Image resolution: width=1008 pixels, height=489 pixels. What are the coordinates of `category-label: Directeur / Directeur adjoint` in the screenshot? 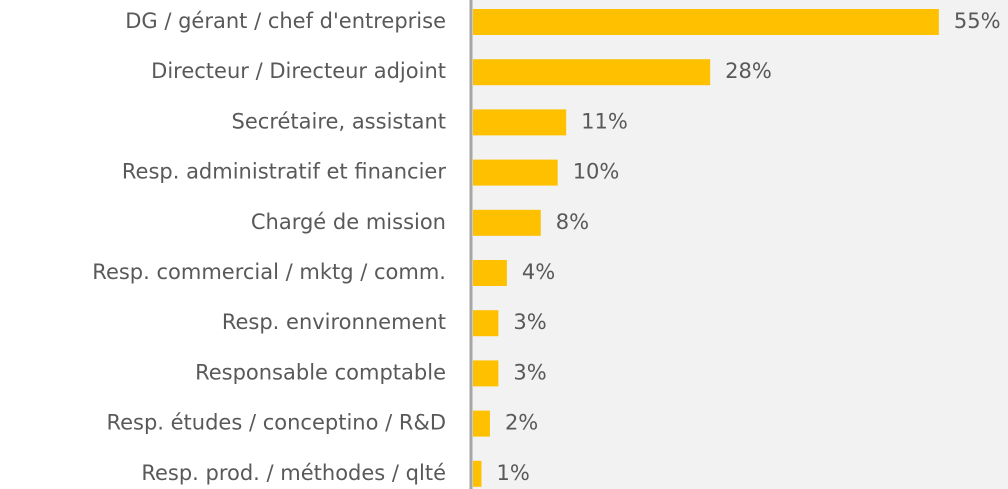 It's located at (298, 71).